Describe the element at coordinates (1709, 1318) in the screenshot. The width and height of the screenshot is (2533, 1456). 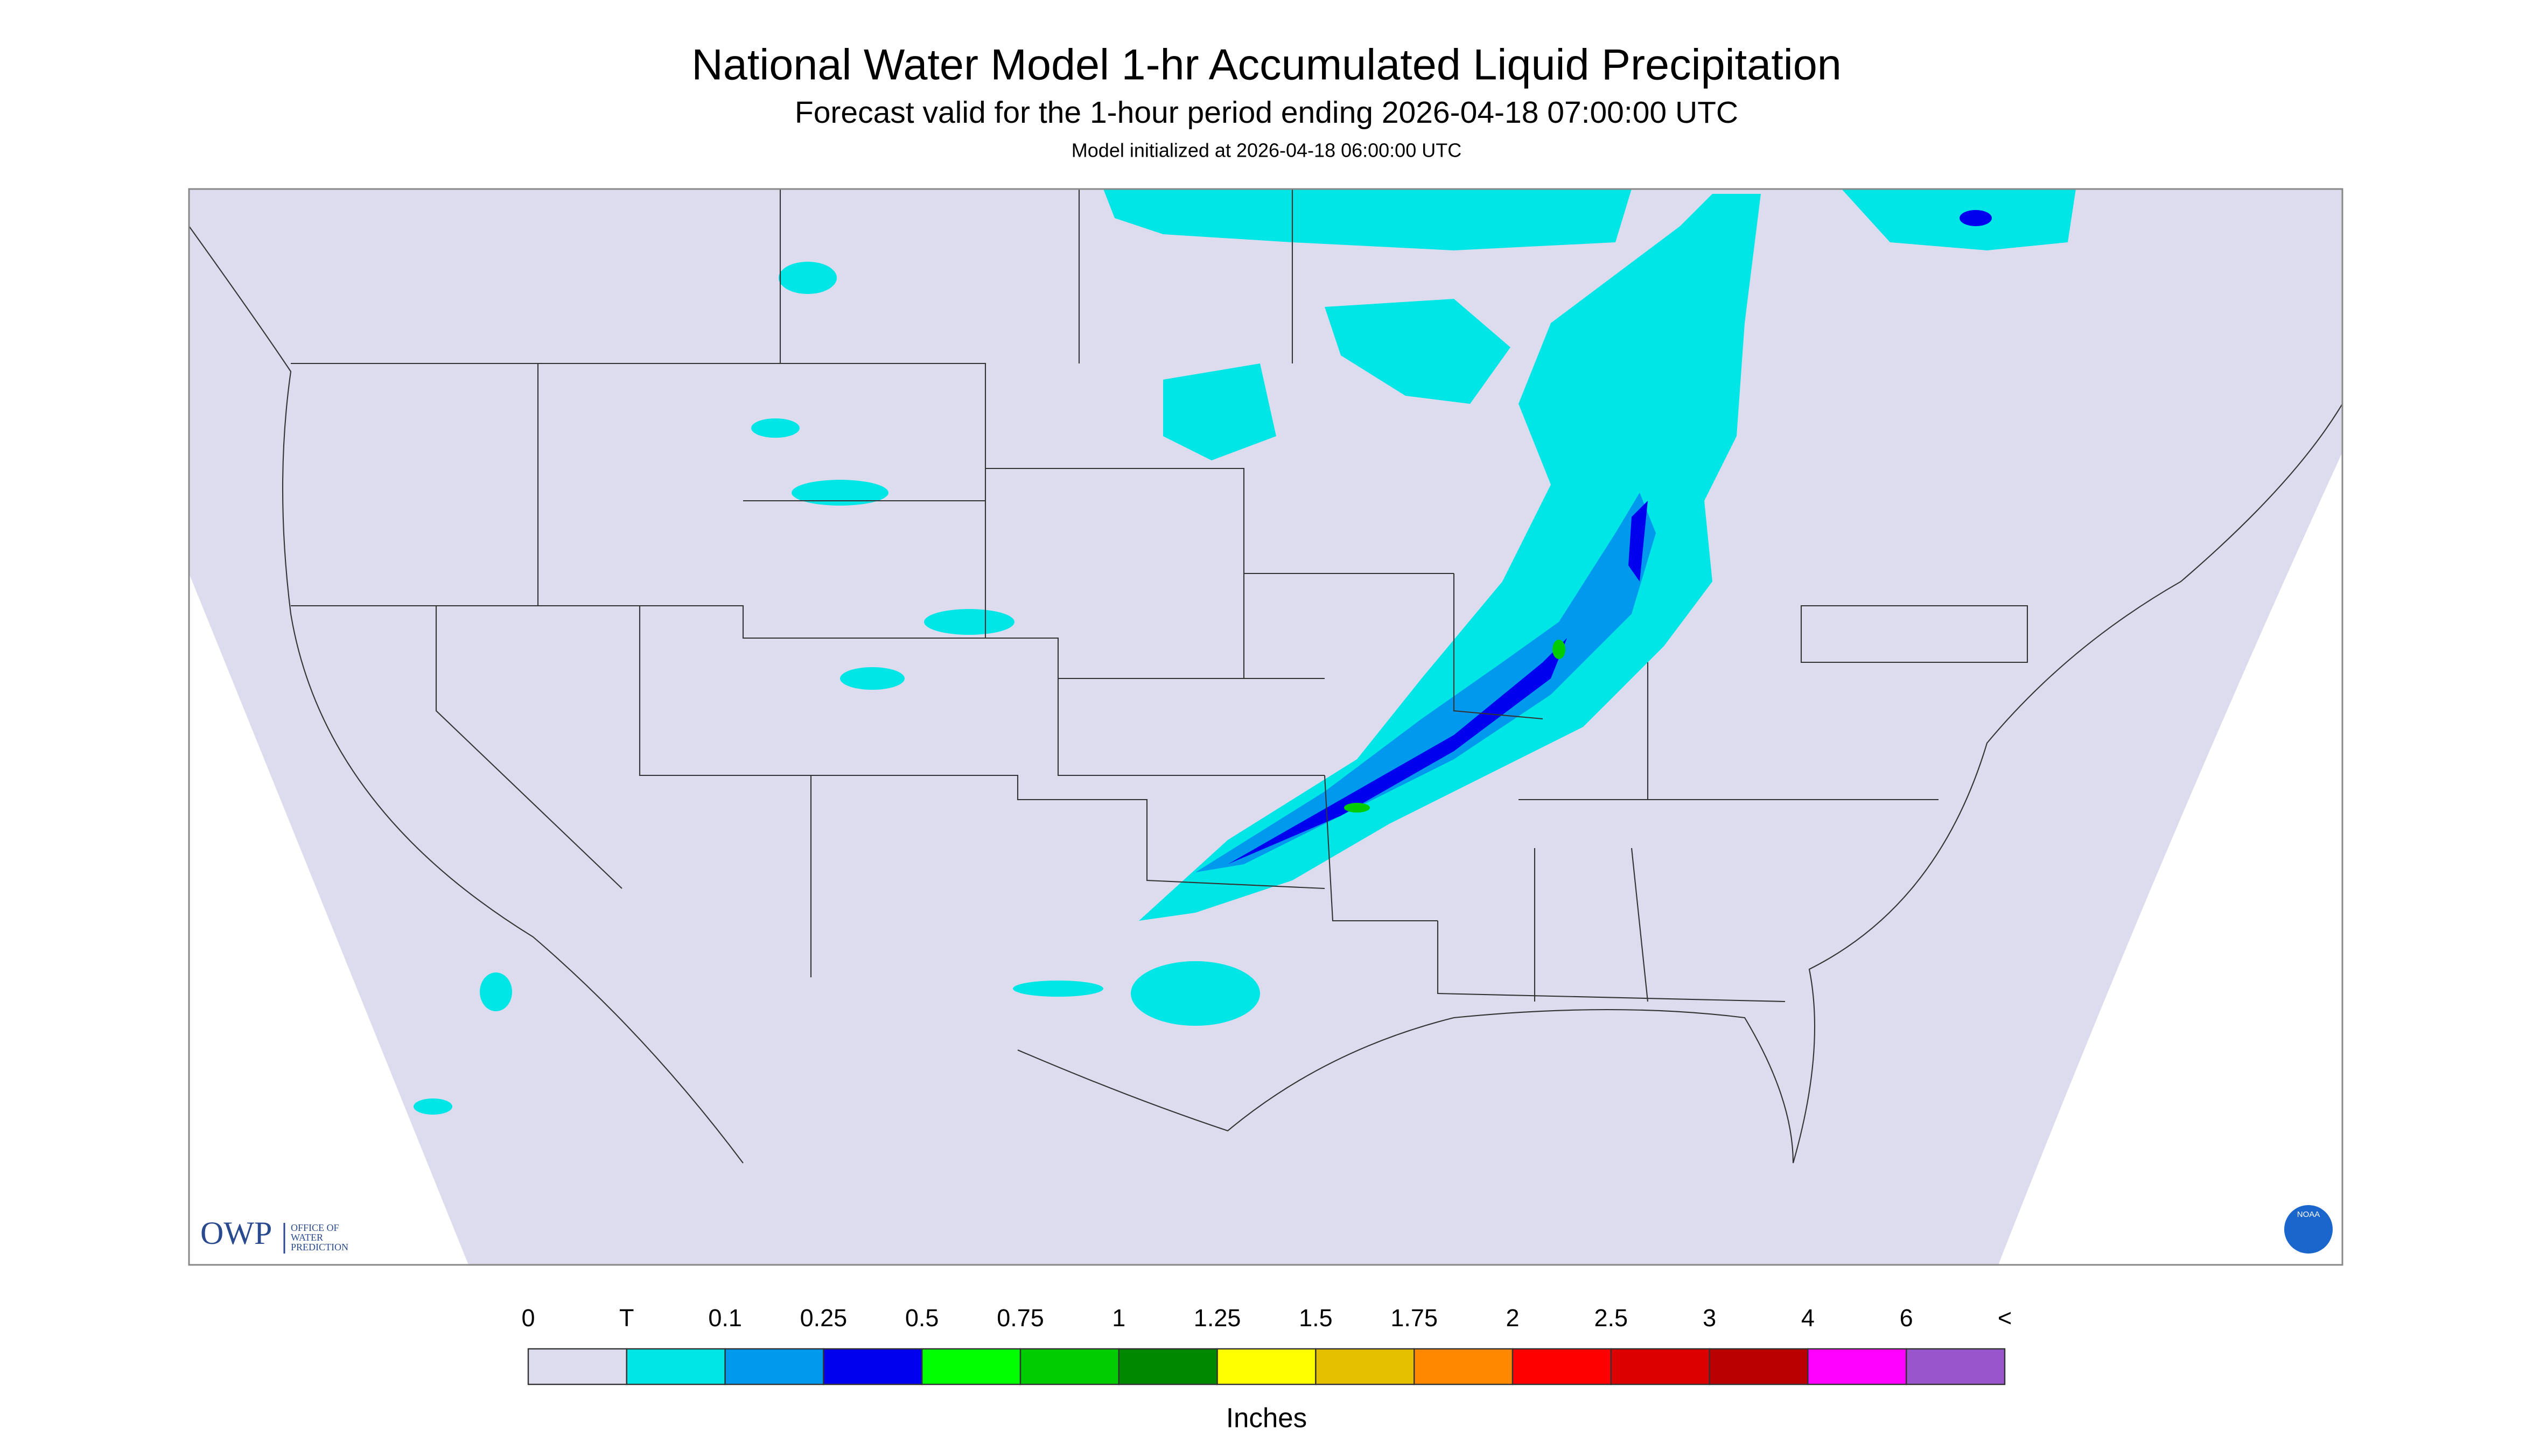
I see `colorbar-label: 3` at that location.